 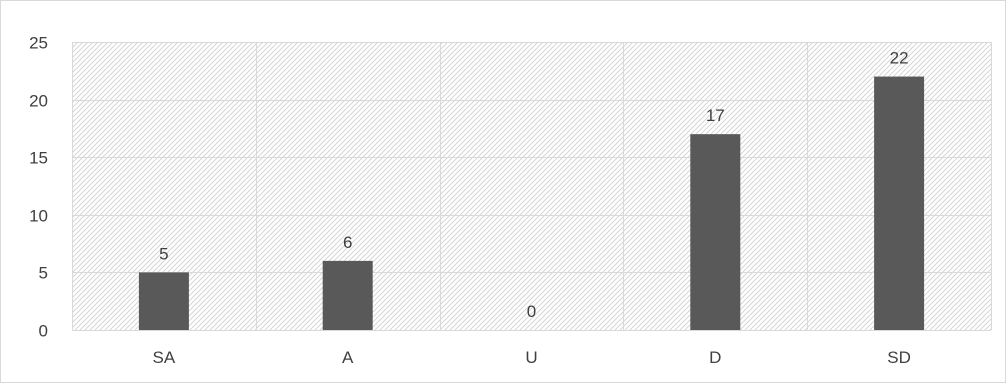 I want to click on y-tick-label: 10, so click(x=38, y=216).